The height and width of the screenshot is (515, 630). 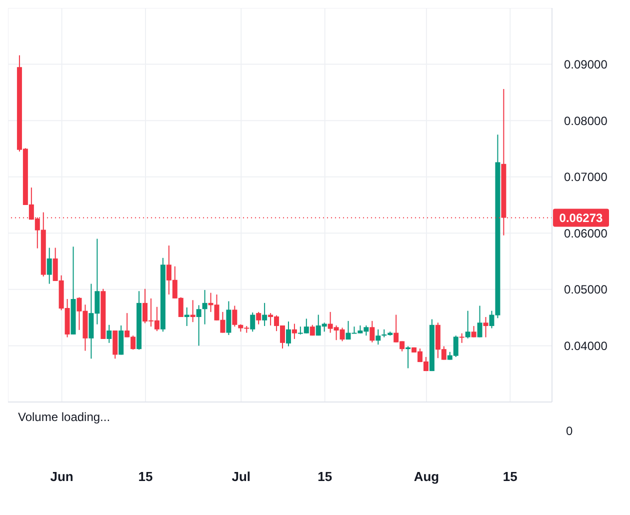 What do you see at coordinates (62, 476) in the screenshot?
I see `x-tick-label: Jun` at bounding box center [62, 476].